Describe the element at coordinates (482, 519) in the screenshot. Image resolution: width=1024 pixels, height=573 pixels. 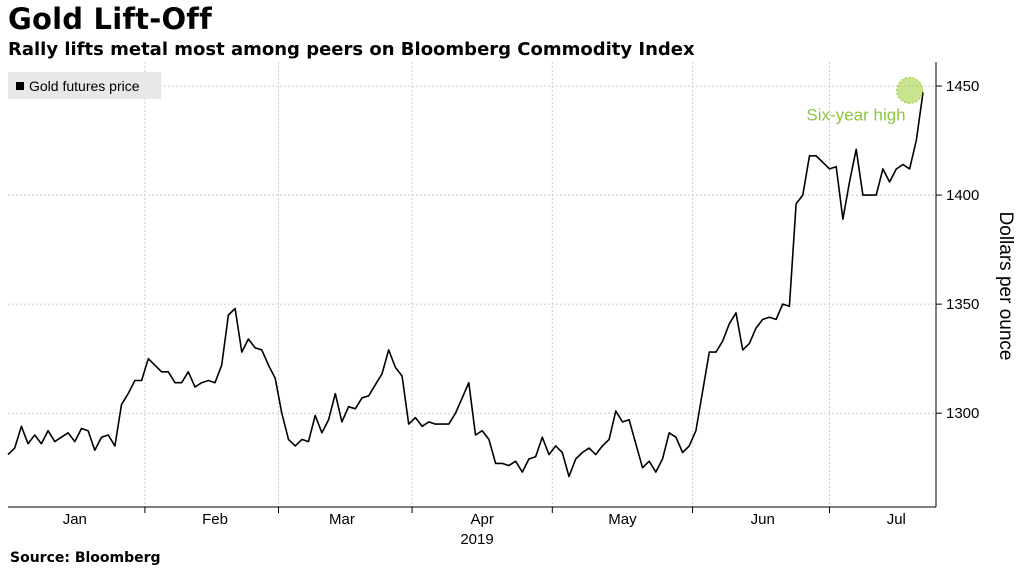
I see `x-tick-label-apr: Apr` at that location.